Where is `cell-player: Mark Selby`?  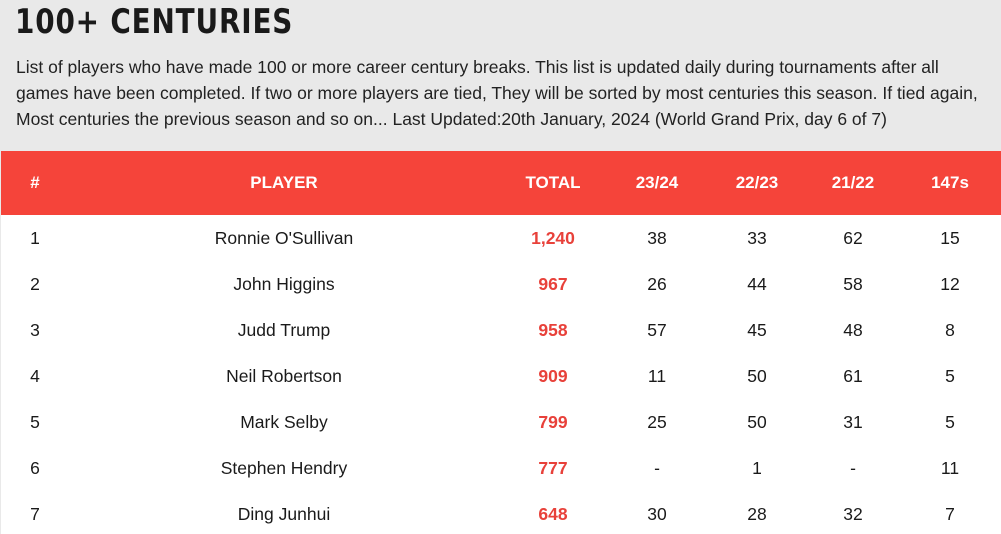
cell-player: Mark Selby is located at coordinates (284, 421).